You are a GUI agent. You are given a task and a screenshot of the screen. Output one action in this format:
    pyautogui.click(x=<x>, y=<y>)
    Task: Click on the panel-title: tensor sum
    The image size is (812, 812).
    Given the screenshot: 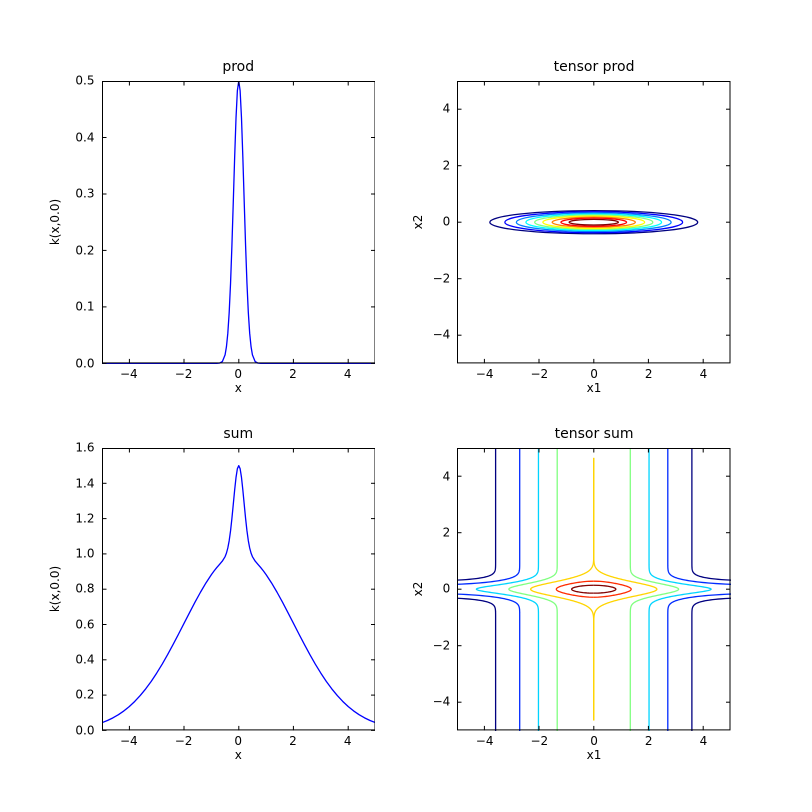 What is the action you would take?
    pyautogui.click(x=594, y=434)
    